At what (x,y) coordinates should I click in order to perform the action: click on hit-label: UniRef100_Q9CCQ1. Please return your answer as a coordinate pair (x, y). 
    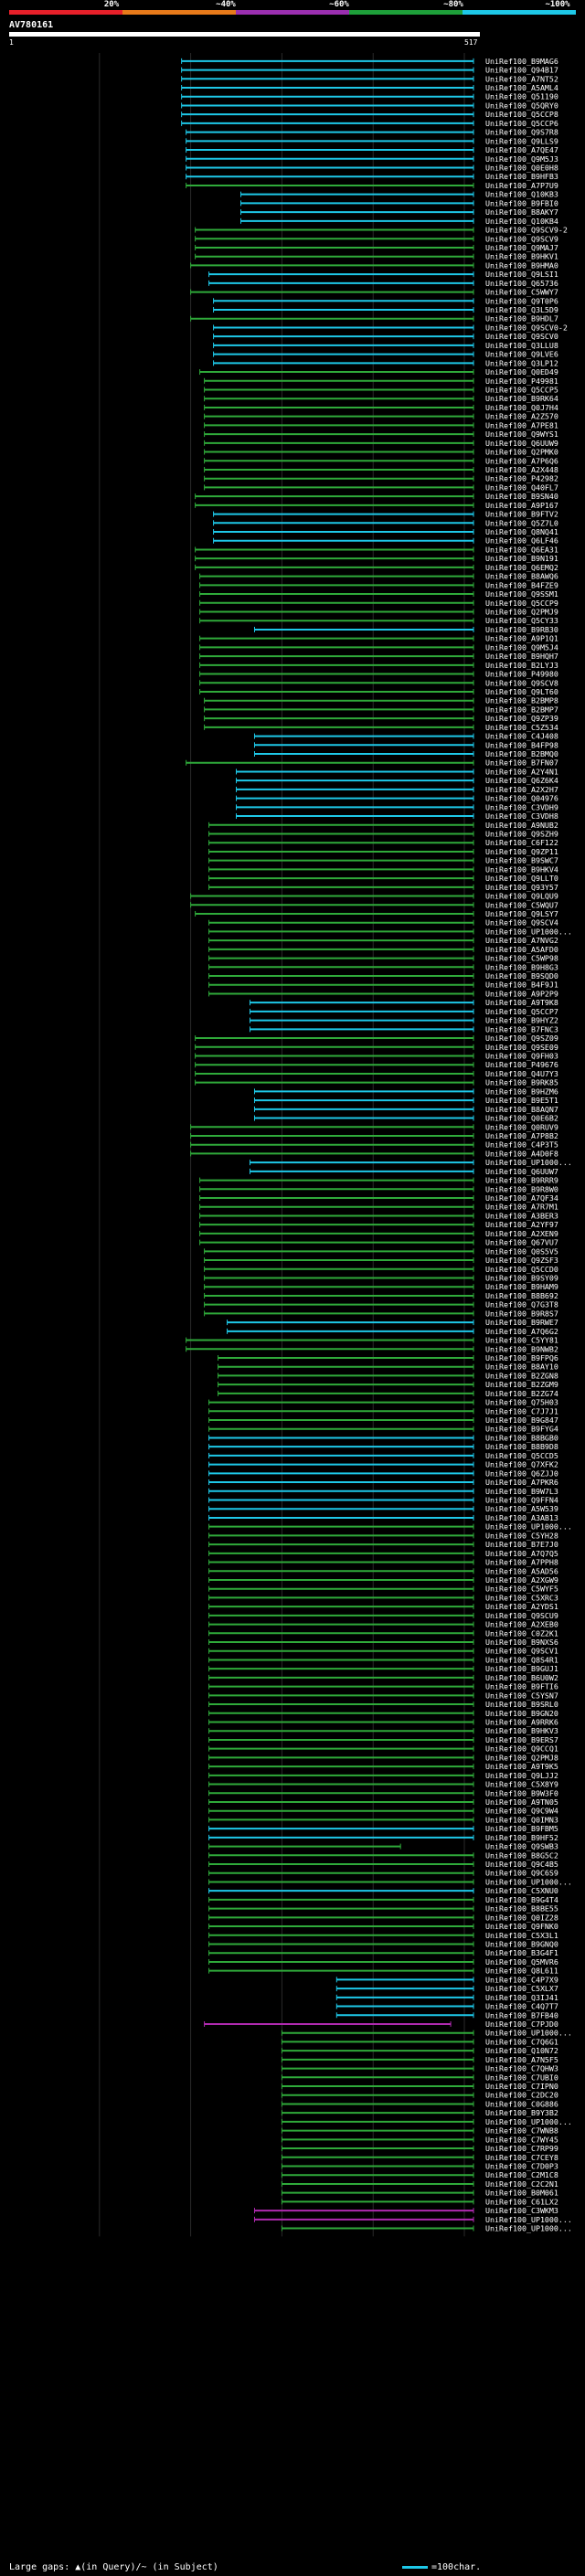
    Looking at the image, I should click on (521, 1749).